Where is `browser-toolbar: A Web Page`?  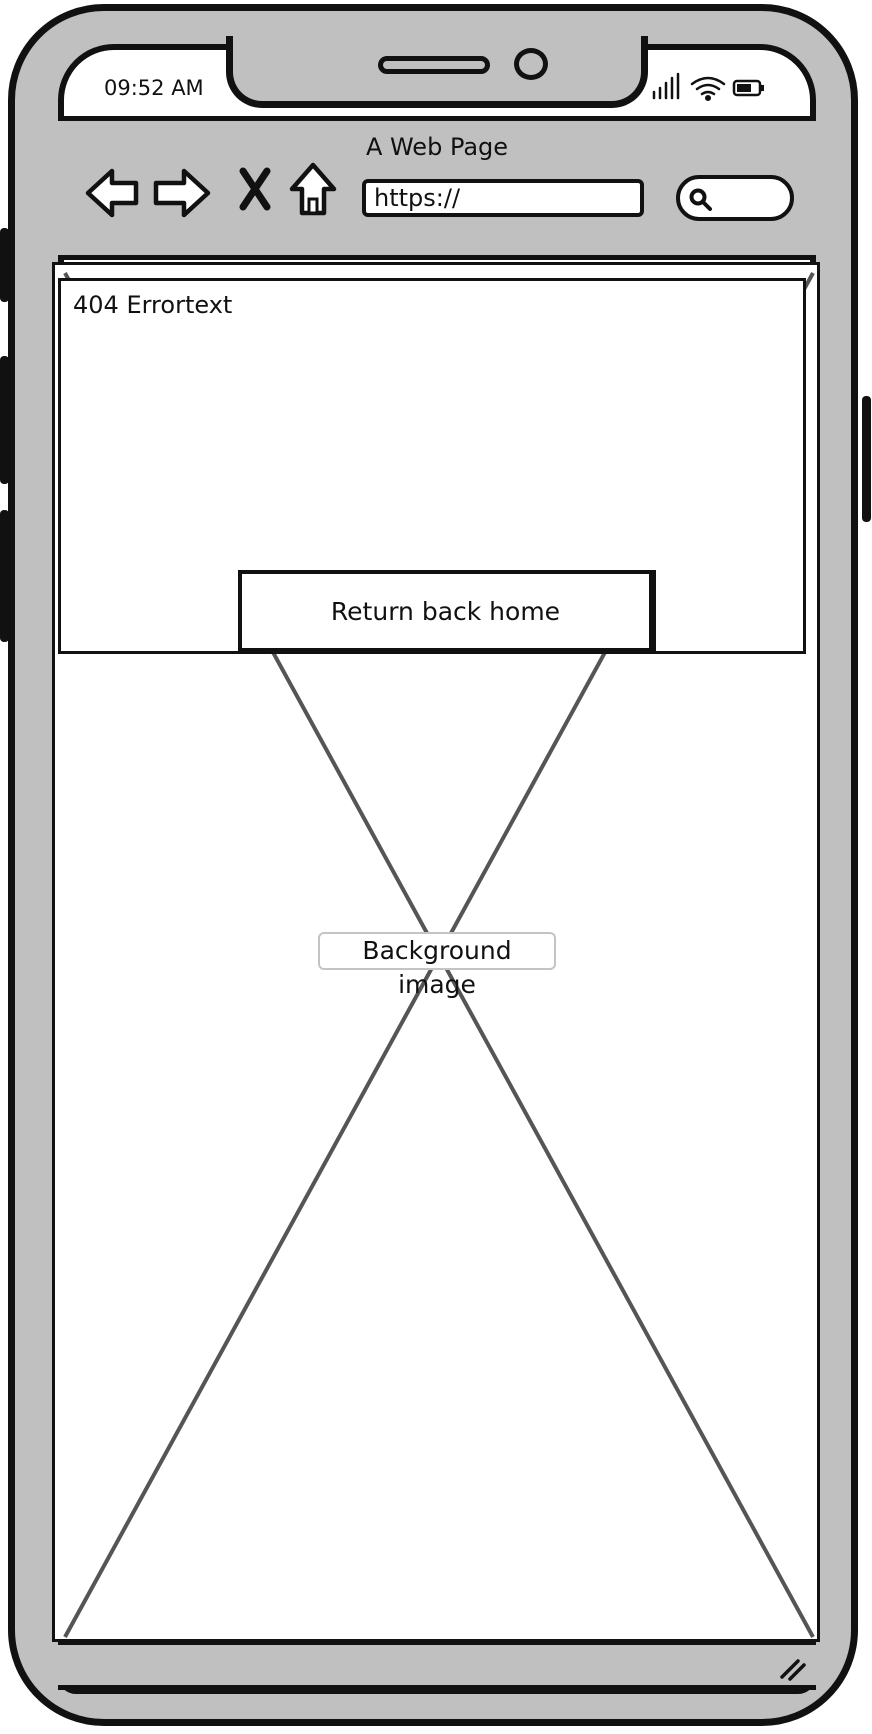 browser-toolbar: A Web Page is located at coordinates (437, 188).